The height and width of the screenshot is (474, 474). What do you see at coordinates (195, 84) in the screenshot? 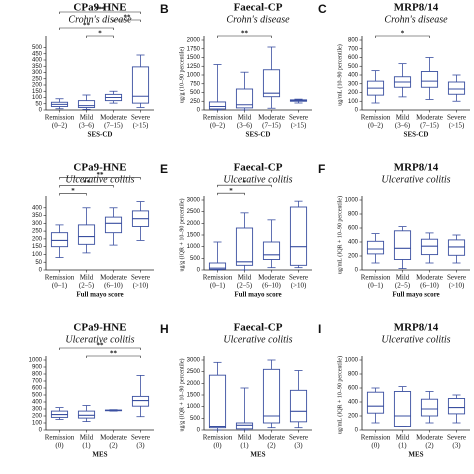
I see `y-tick-label: 750` at bounding box center [195, 84].